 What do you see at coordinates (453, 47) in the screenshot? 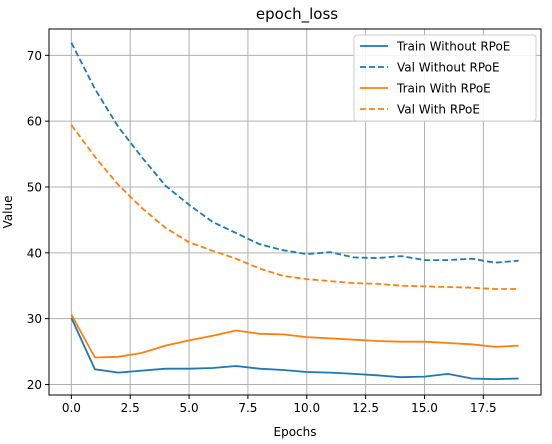
I see `legend-label: Train Without RPoE` at bounding box center [453, 47].